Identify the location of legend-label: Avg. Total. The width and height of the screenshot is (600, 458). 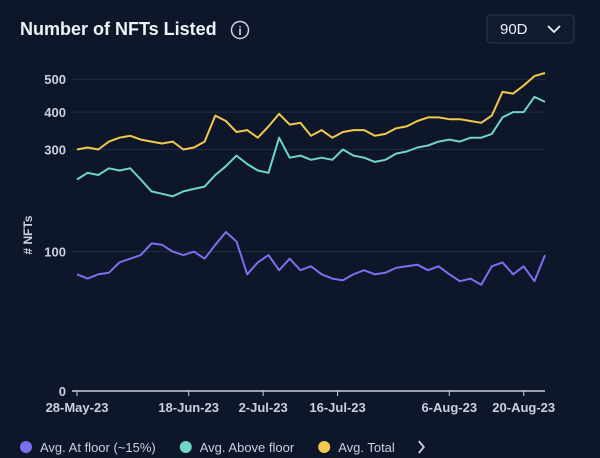
(366, 447).